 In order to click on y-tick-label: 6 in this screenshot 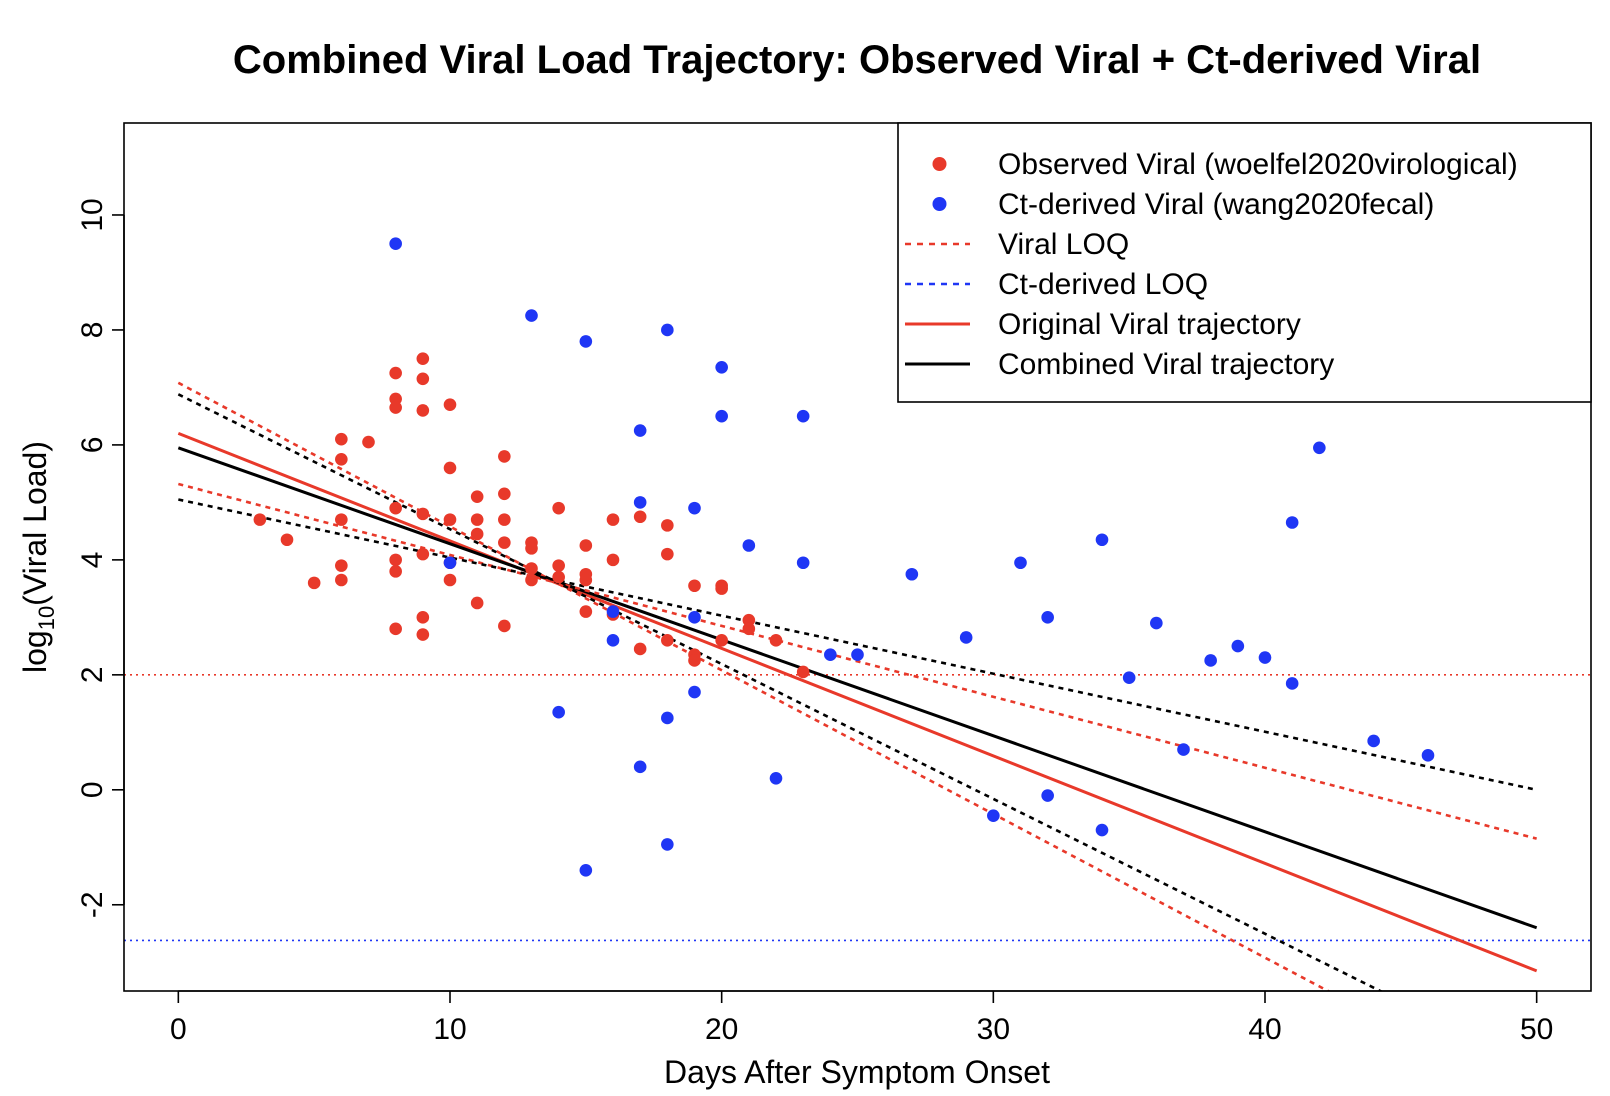, I will do `click(92, 445)`.